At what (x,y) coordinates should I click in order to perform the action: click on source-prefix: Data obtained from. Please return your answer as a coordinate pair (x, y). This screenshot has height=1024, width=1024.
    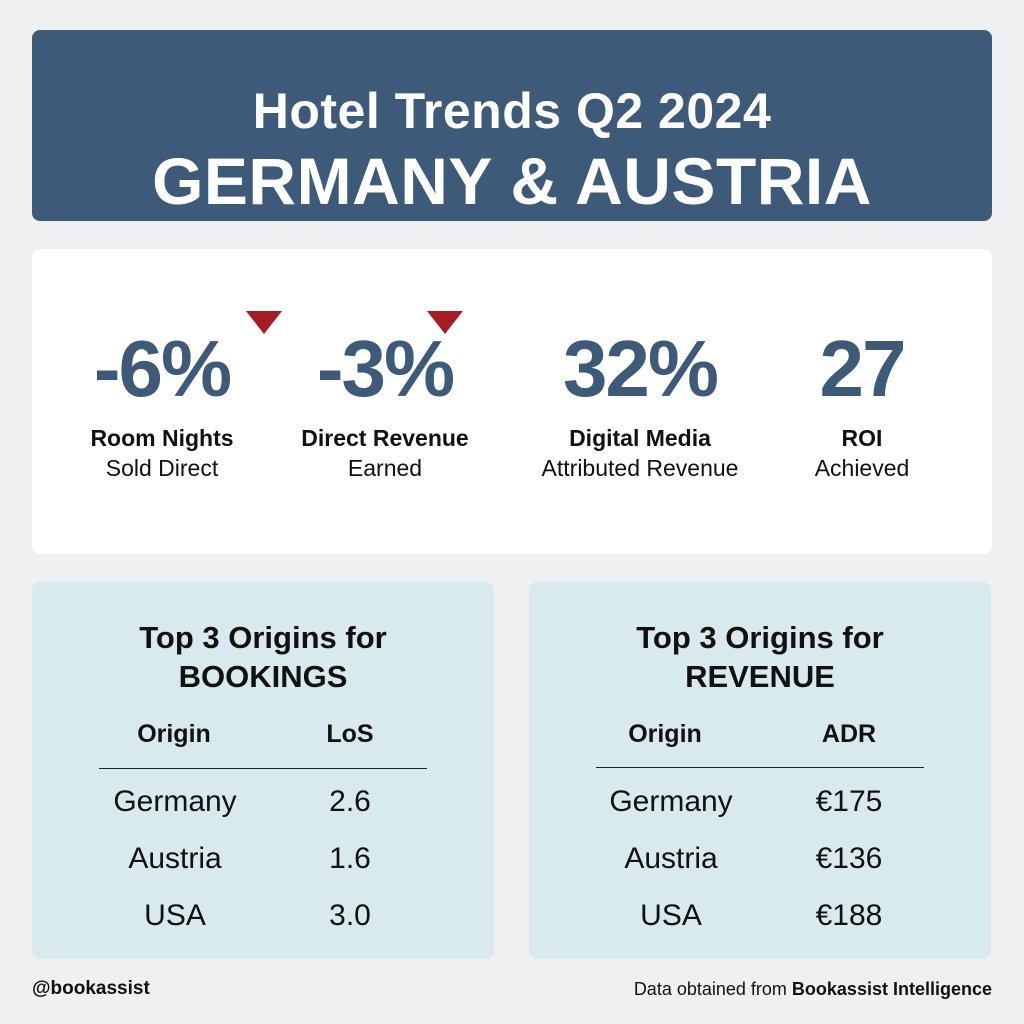
    Looking at the image, I should click on (710, 989).